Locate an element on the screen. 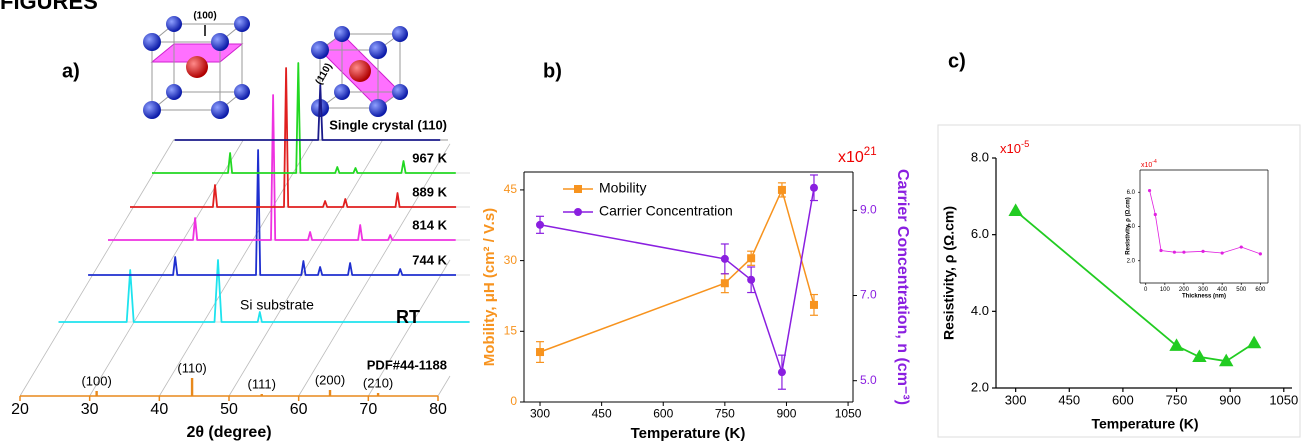 This screenshot has width=1310, height=442. x-tick-label: 900 is located at coordinates (786, 414).